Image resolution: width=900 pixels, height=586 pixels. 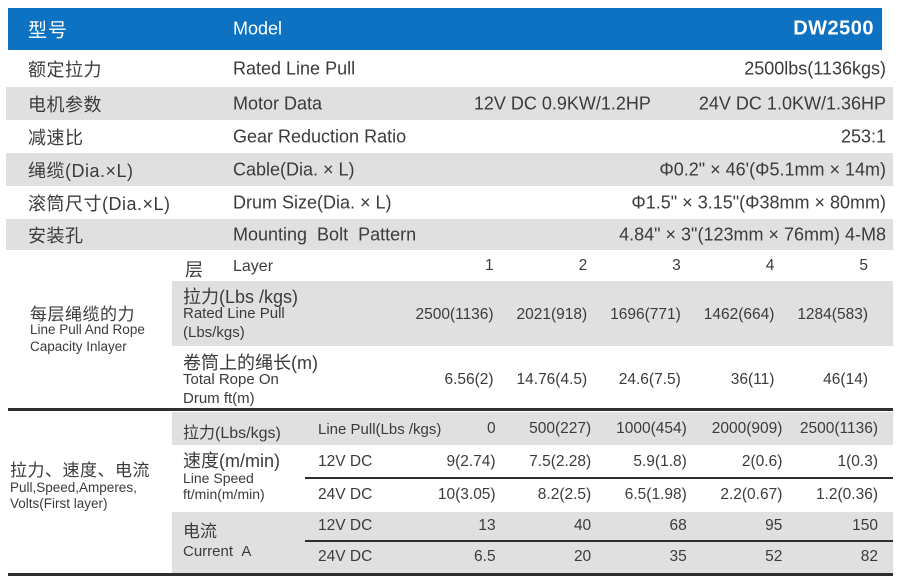 I want to click on spec-label-zh: 减速比, so click(x=56, y=137).